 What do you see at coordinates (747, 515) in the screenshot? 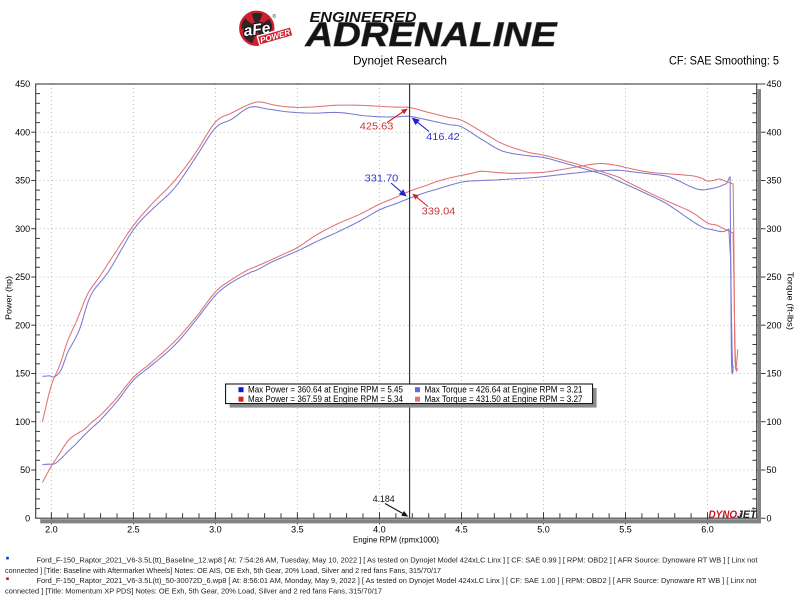
I see `svg-text: JET` at bounding box center [747, 515].